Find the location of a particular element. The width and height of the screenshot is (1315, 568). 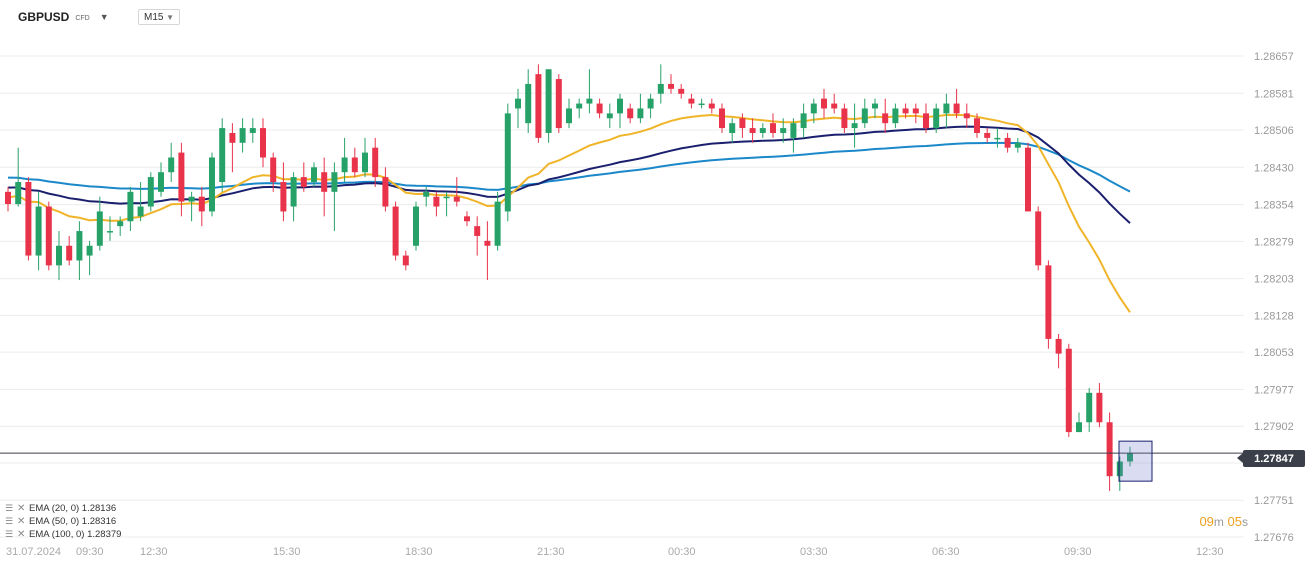

x-tick-label: 00:30 is located at coordinates (682, 552).